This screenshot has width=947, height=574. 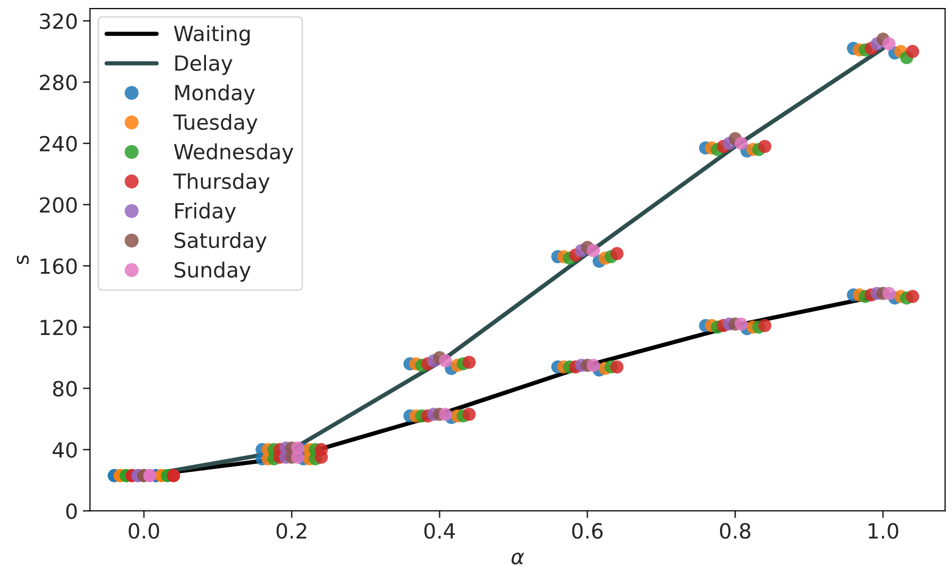 I want to click on legend-label: Sunday, so click(x=212, y=272).